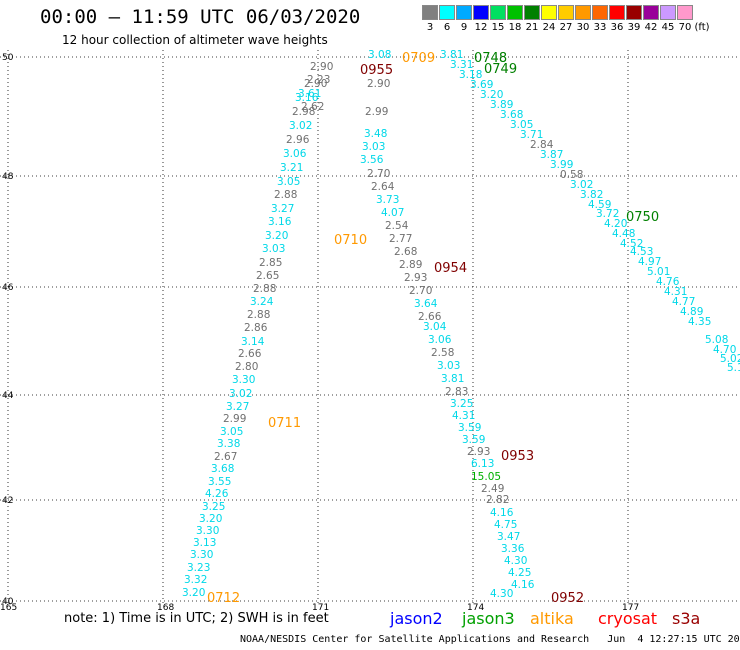 The image size is (740, 650). I want to click on swh-label: 2.58, so click(442, 353).